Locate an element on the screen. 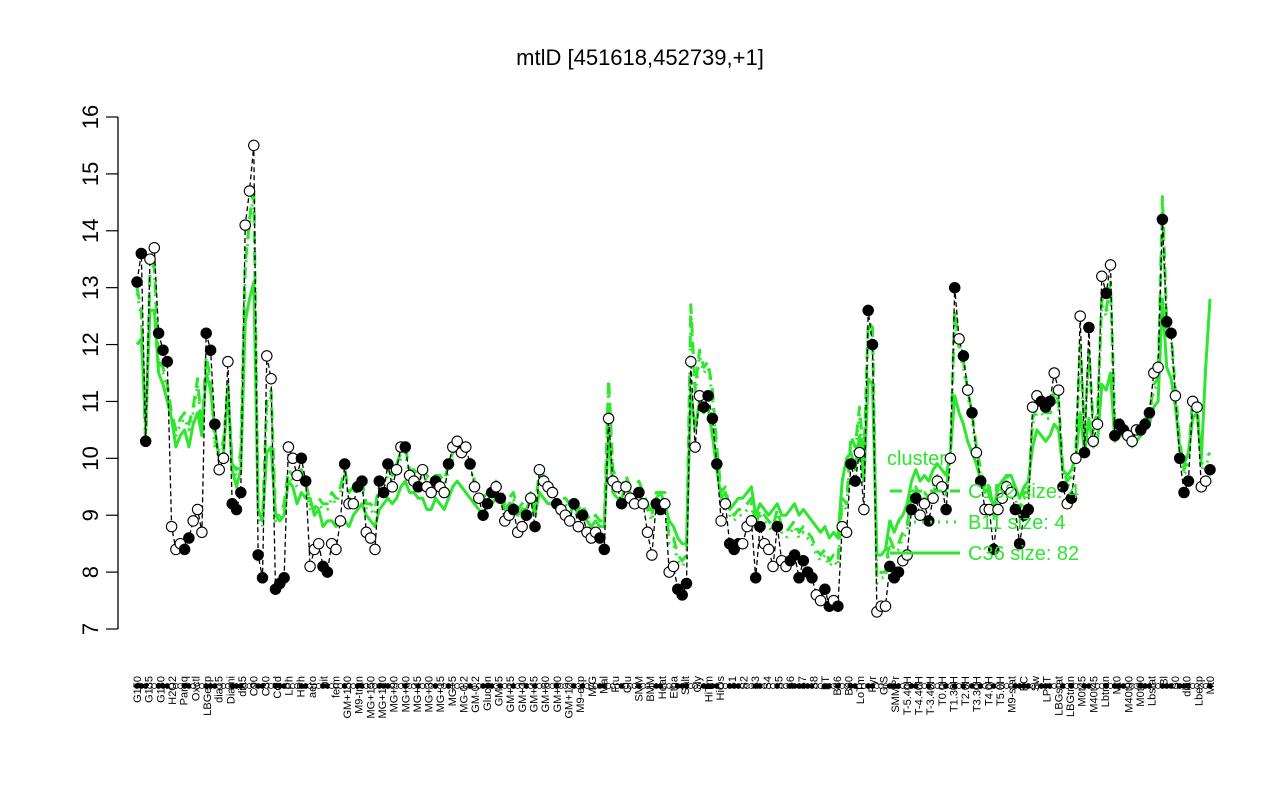  x-tick-label: G150 is located at coordinates (138, 689).